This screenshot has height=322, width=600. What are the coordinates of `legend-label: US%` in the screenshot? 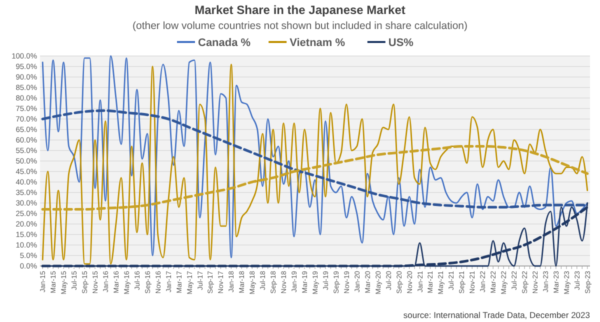 It's located at (401, 43).